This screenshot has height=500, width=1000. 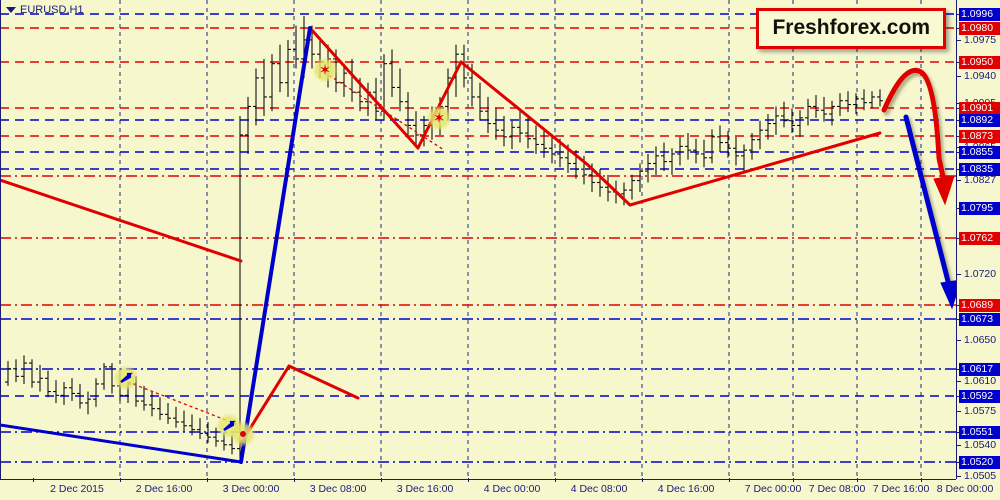 I want to click on blue-diagonal-forecast-head, so click(x=948, y=295).